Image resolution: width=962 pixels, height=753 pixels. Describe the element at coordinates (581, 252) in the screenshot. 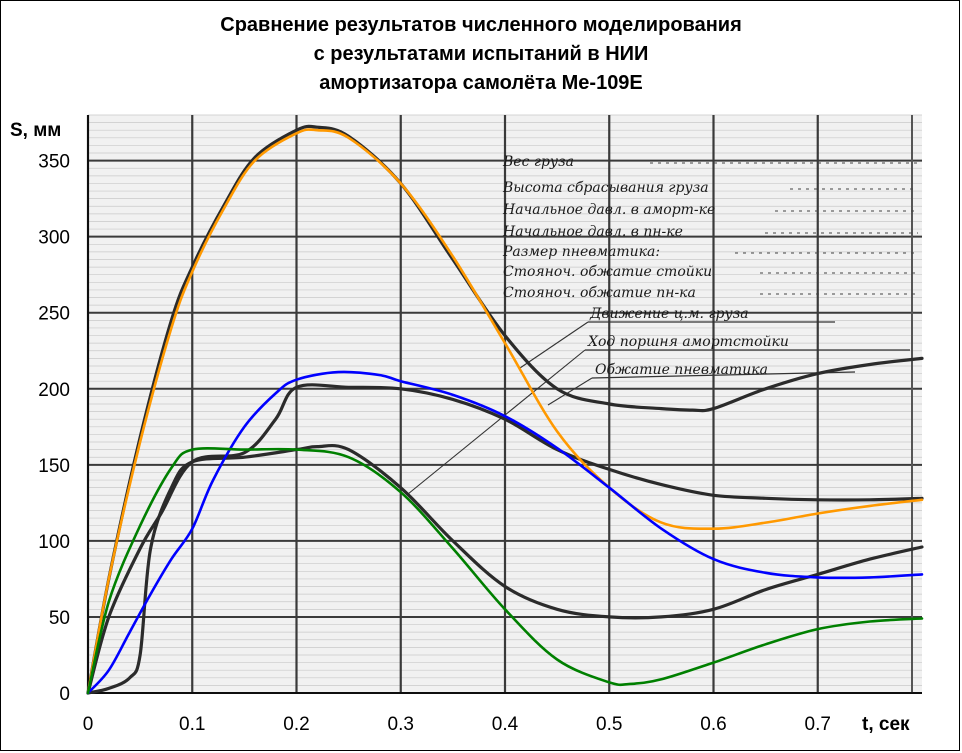

I see `annotation-label: Размер пневматика:` at that location.